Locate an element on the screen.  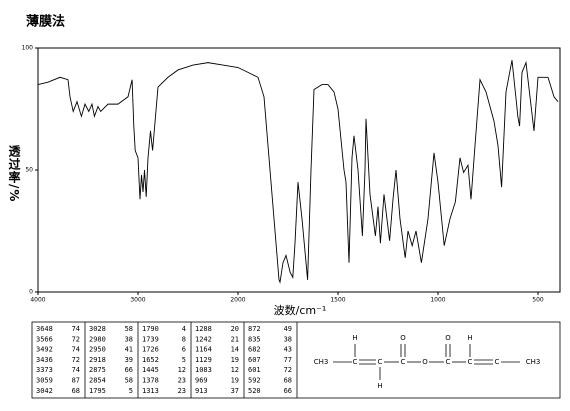
peak-wavenumber: 1083 is located at coordinates (203, 370).